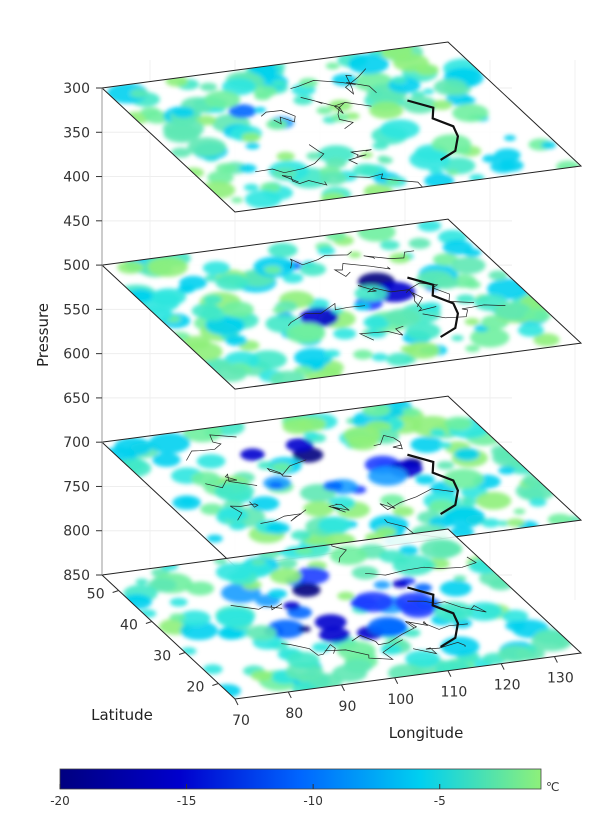  I want to click on pressure-tick-label: 650, so click(76, 399).